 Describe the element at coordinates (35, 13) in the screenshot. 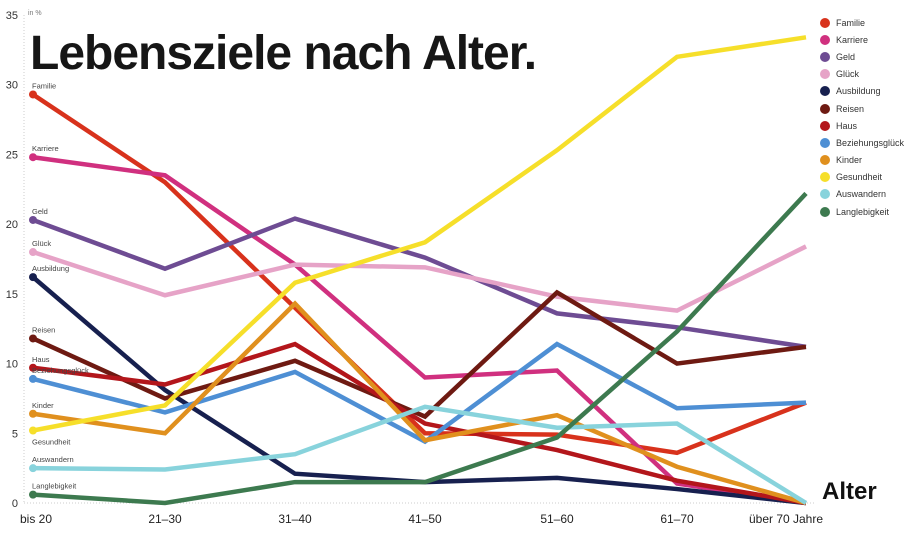

I see `unit-label: in %` at that location.